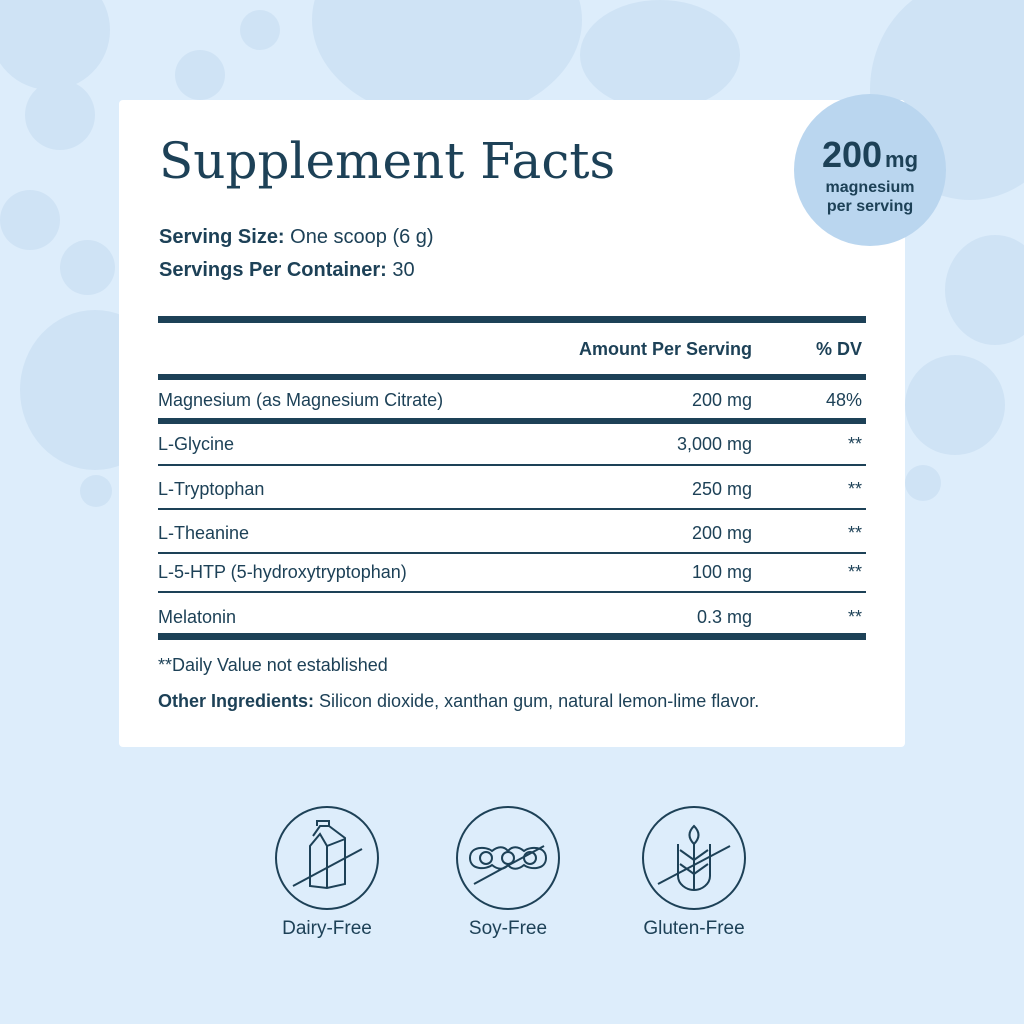 Image resolution: width=1024 pixels, height=1024 pixels. I want to click on ingredient-name: L-Glycine, so click(196, 444).